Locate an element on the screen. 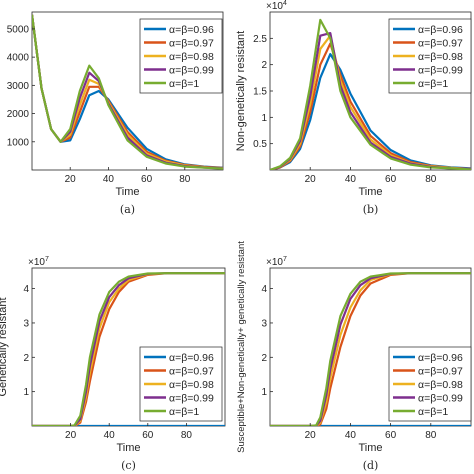 The image size is (474, 474). y-tick-label: 3000 is located at coordinates (18, 86).